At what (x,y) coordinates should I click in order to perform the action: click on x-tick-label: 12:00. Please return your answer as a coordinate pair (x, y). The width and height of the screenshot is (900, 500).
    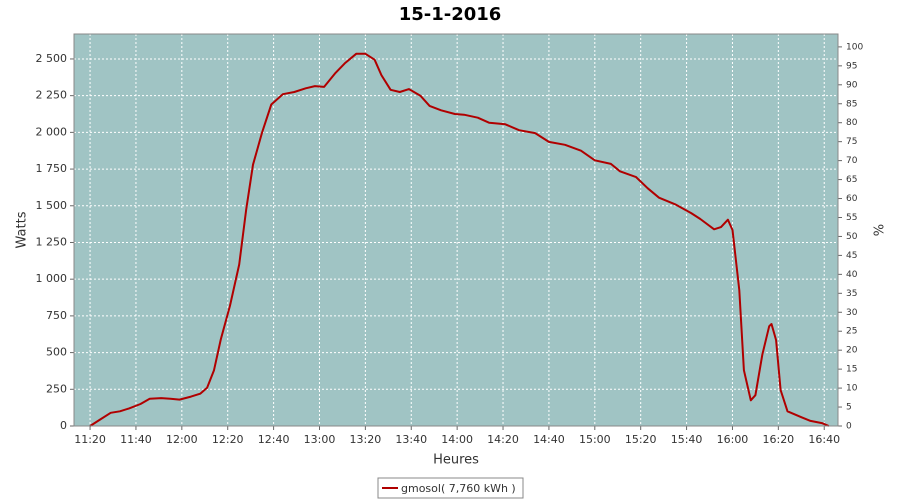
    Looking at the image, I should click on (182, 439).